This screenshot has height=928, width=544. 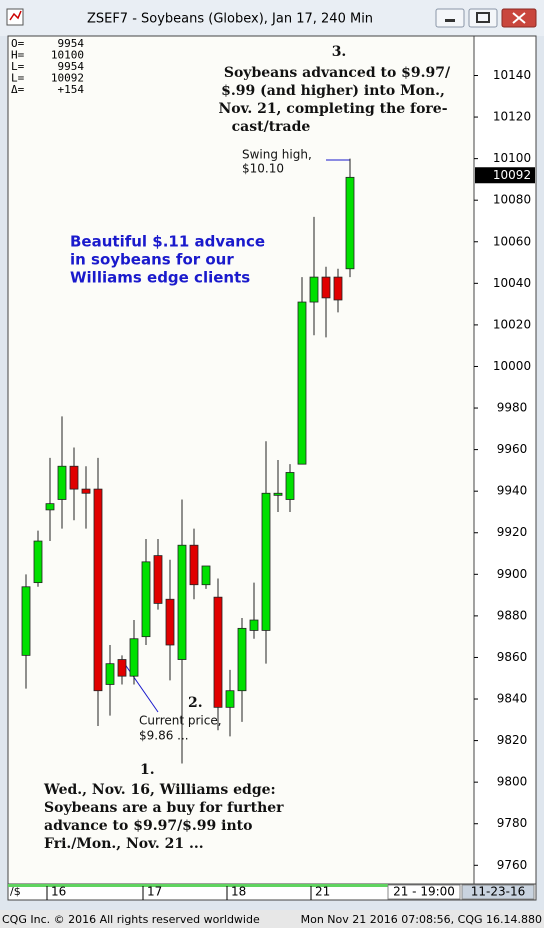 What do you see at coordinates (18, 43) in the screenshot?
I see `info-label: O=` at bounding box center [18, 43].